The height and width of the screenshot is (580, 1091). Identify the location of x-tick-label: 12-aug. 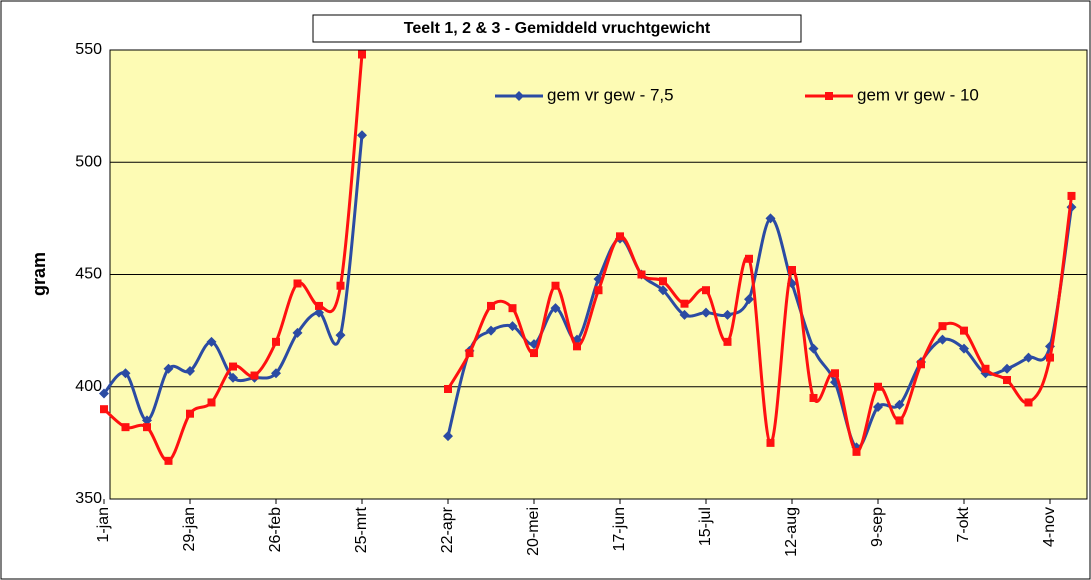
(791, 532).